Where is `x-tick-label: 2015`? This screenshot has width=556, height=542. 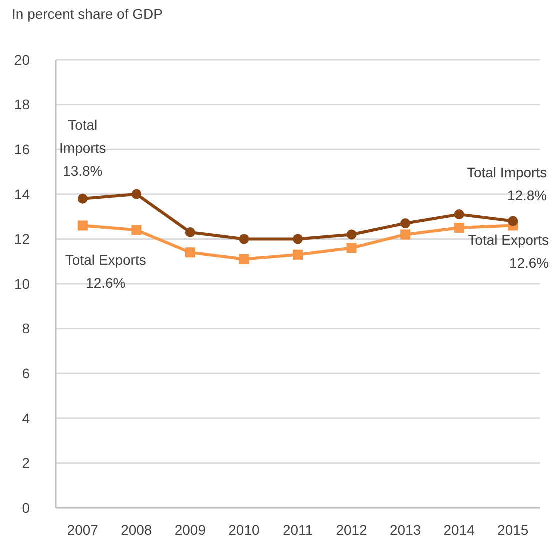 x-tick-label: 2015 is located at coordinates (513, 530).